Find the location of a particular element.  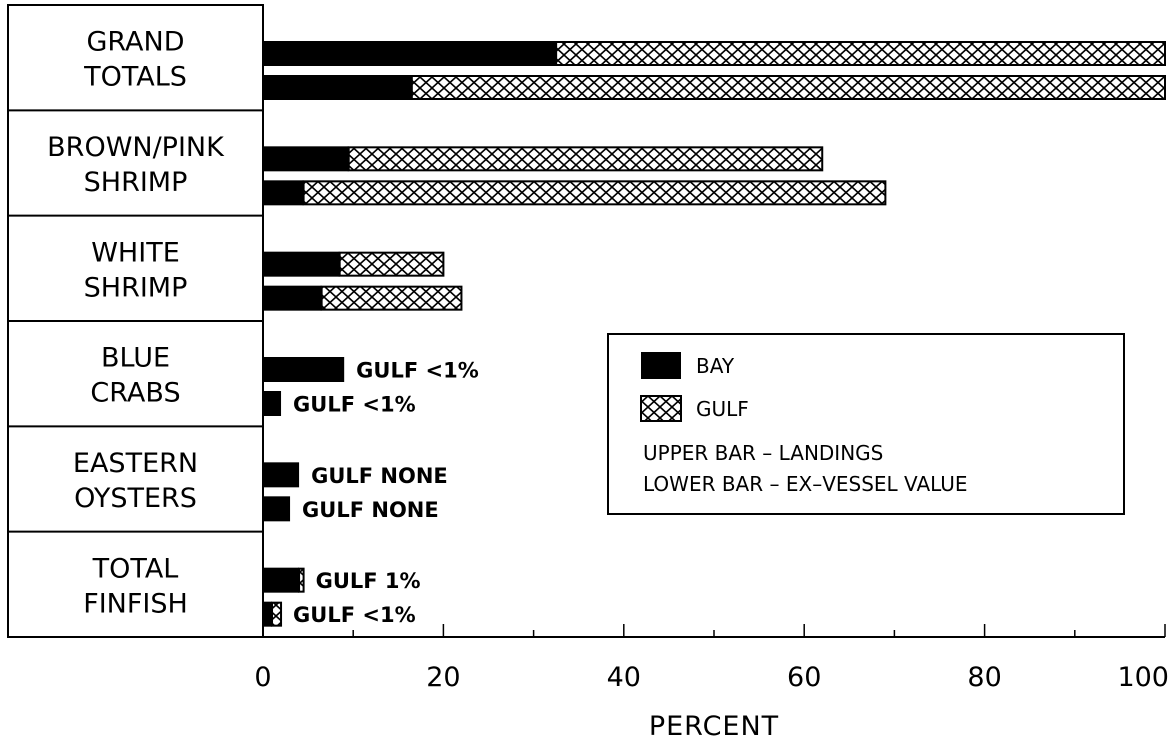

category-label: WHITE is located at coordinates (135, 252).